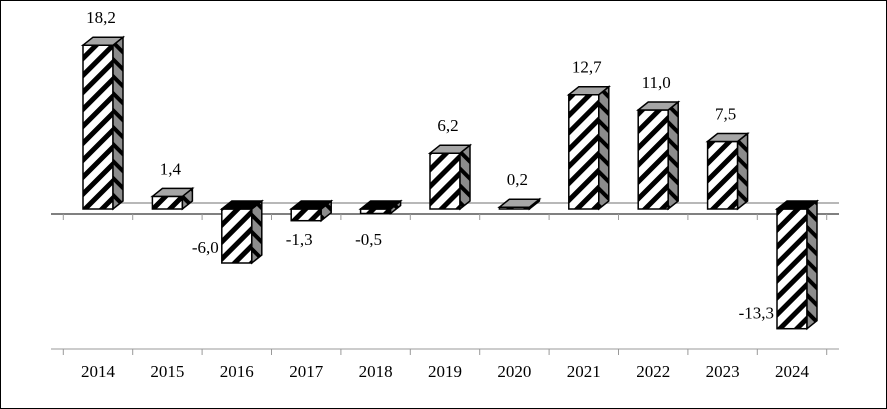  I want to click on x-tick-label: 2018, so click(376, 371).